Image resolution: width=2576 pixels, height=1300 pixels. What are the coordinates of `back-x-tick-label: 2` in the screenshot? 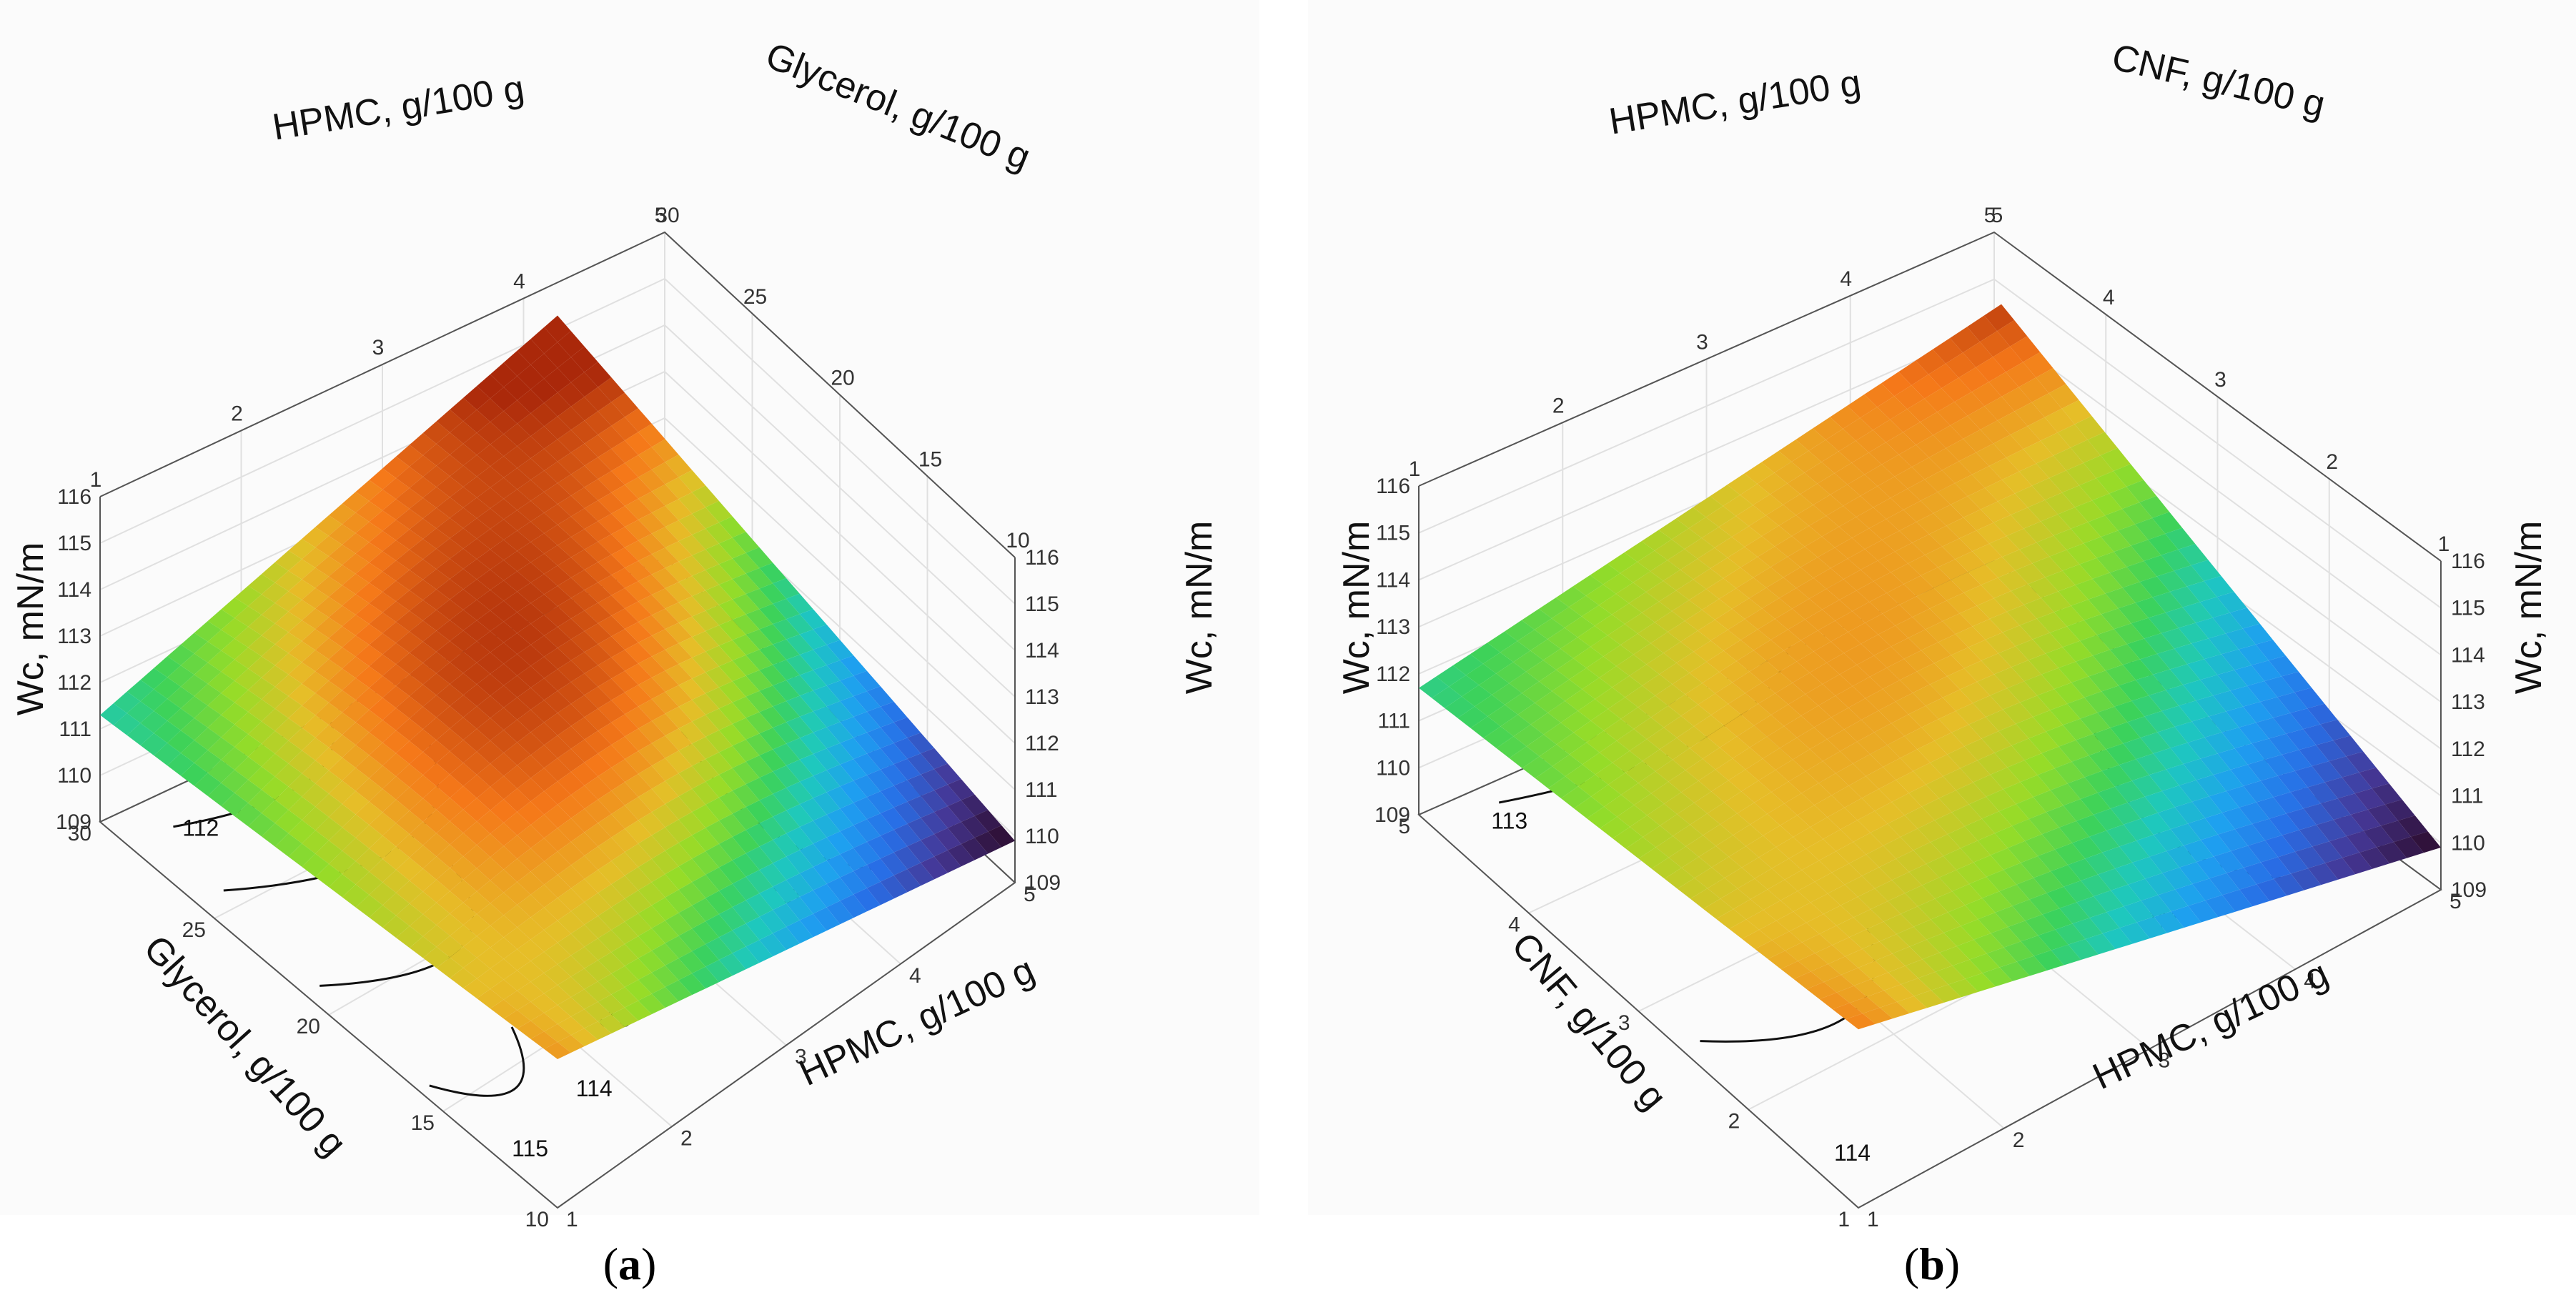 It's located at (237, 414).